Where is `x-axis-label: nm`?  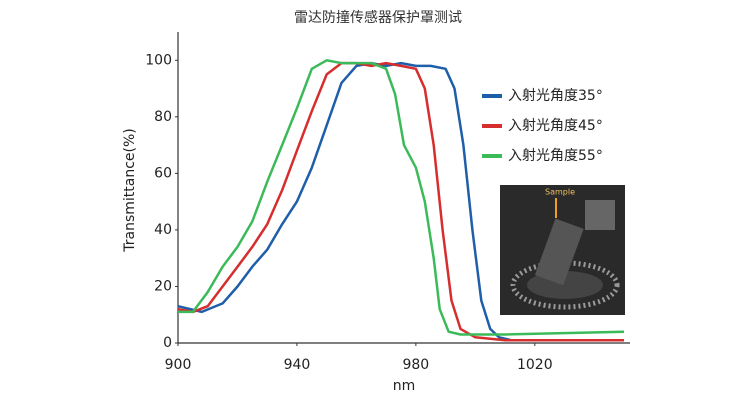
x-axis-label: nm is located at coordinates (404, 386).